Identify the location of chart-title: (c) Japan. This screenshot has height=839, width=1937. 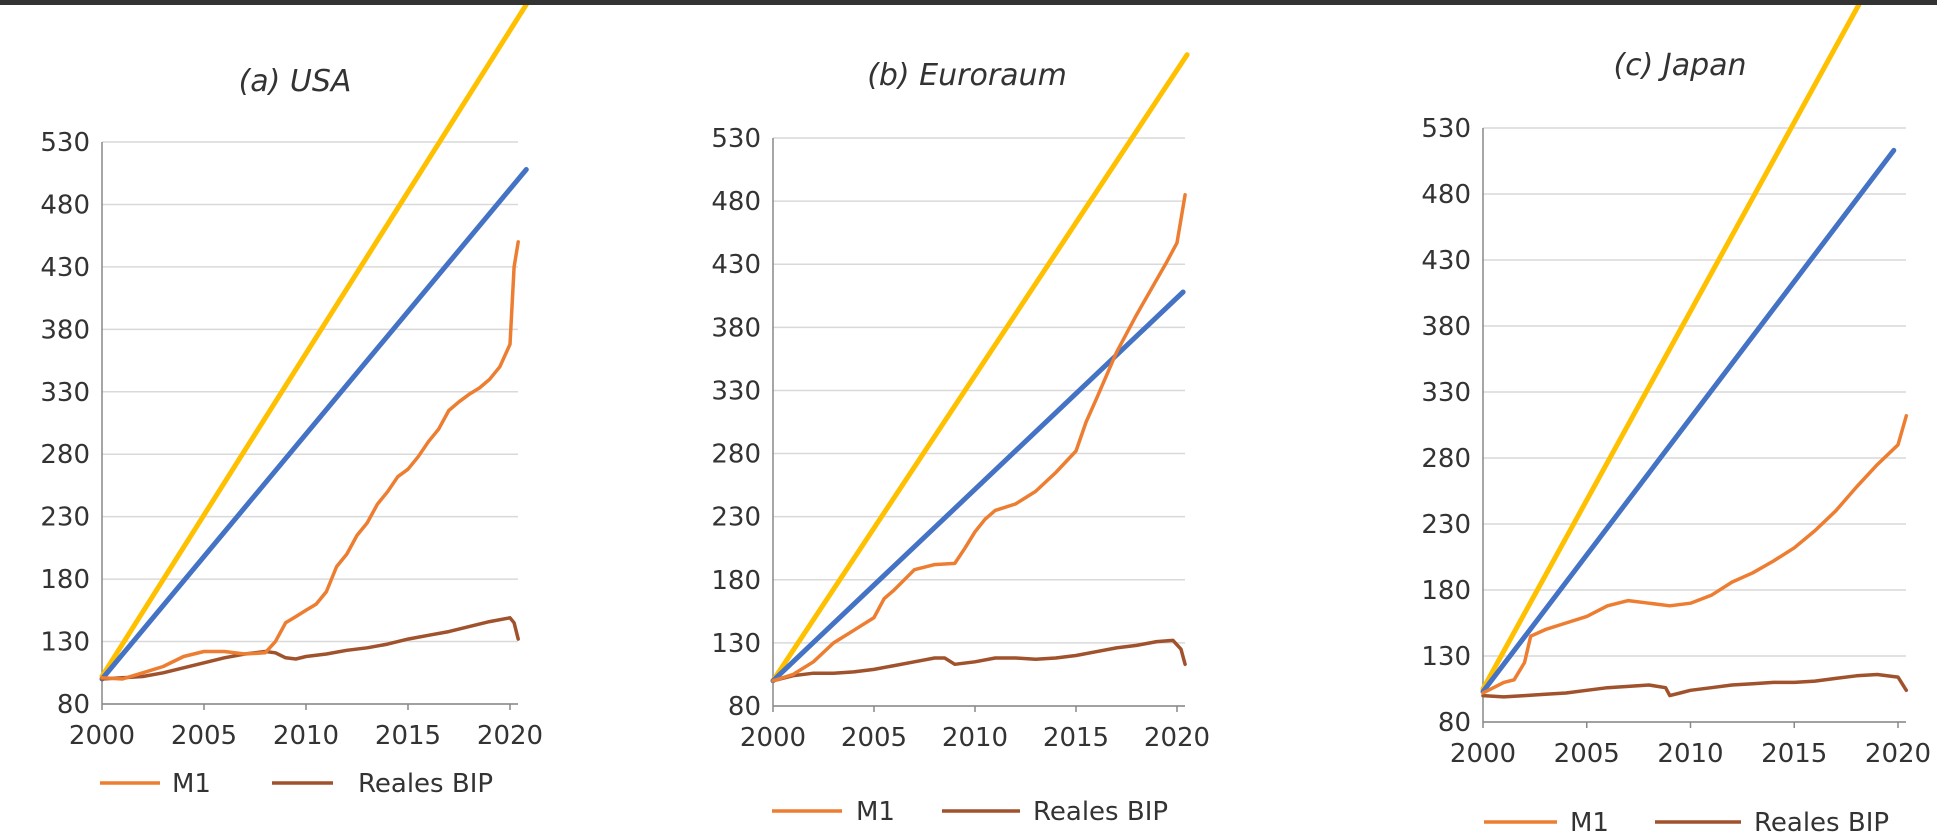
(1679, 65).